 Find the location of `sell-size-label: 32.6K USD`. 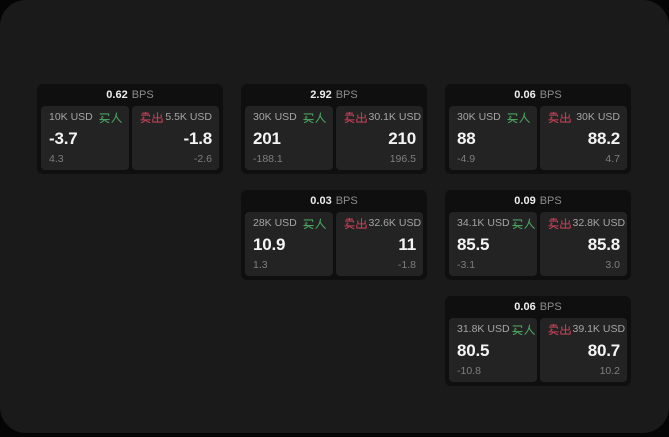

sell-size-label: 32.6K USD is located at coordinates (395, 223).